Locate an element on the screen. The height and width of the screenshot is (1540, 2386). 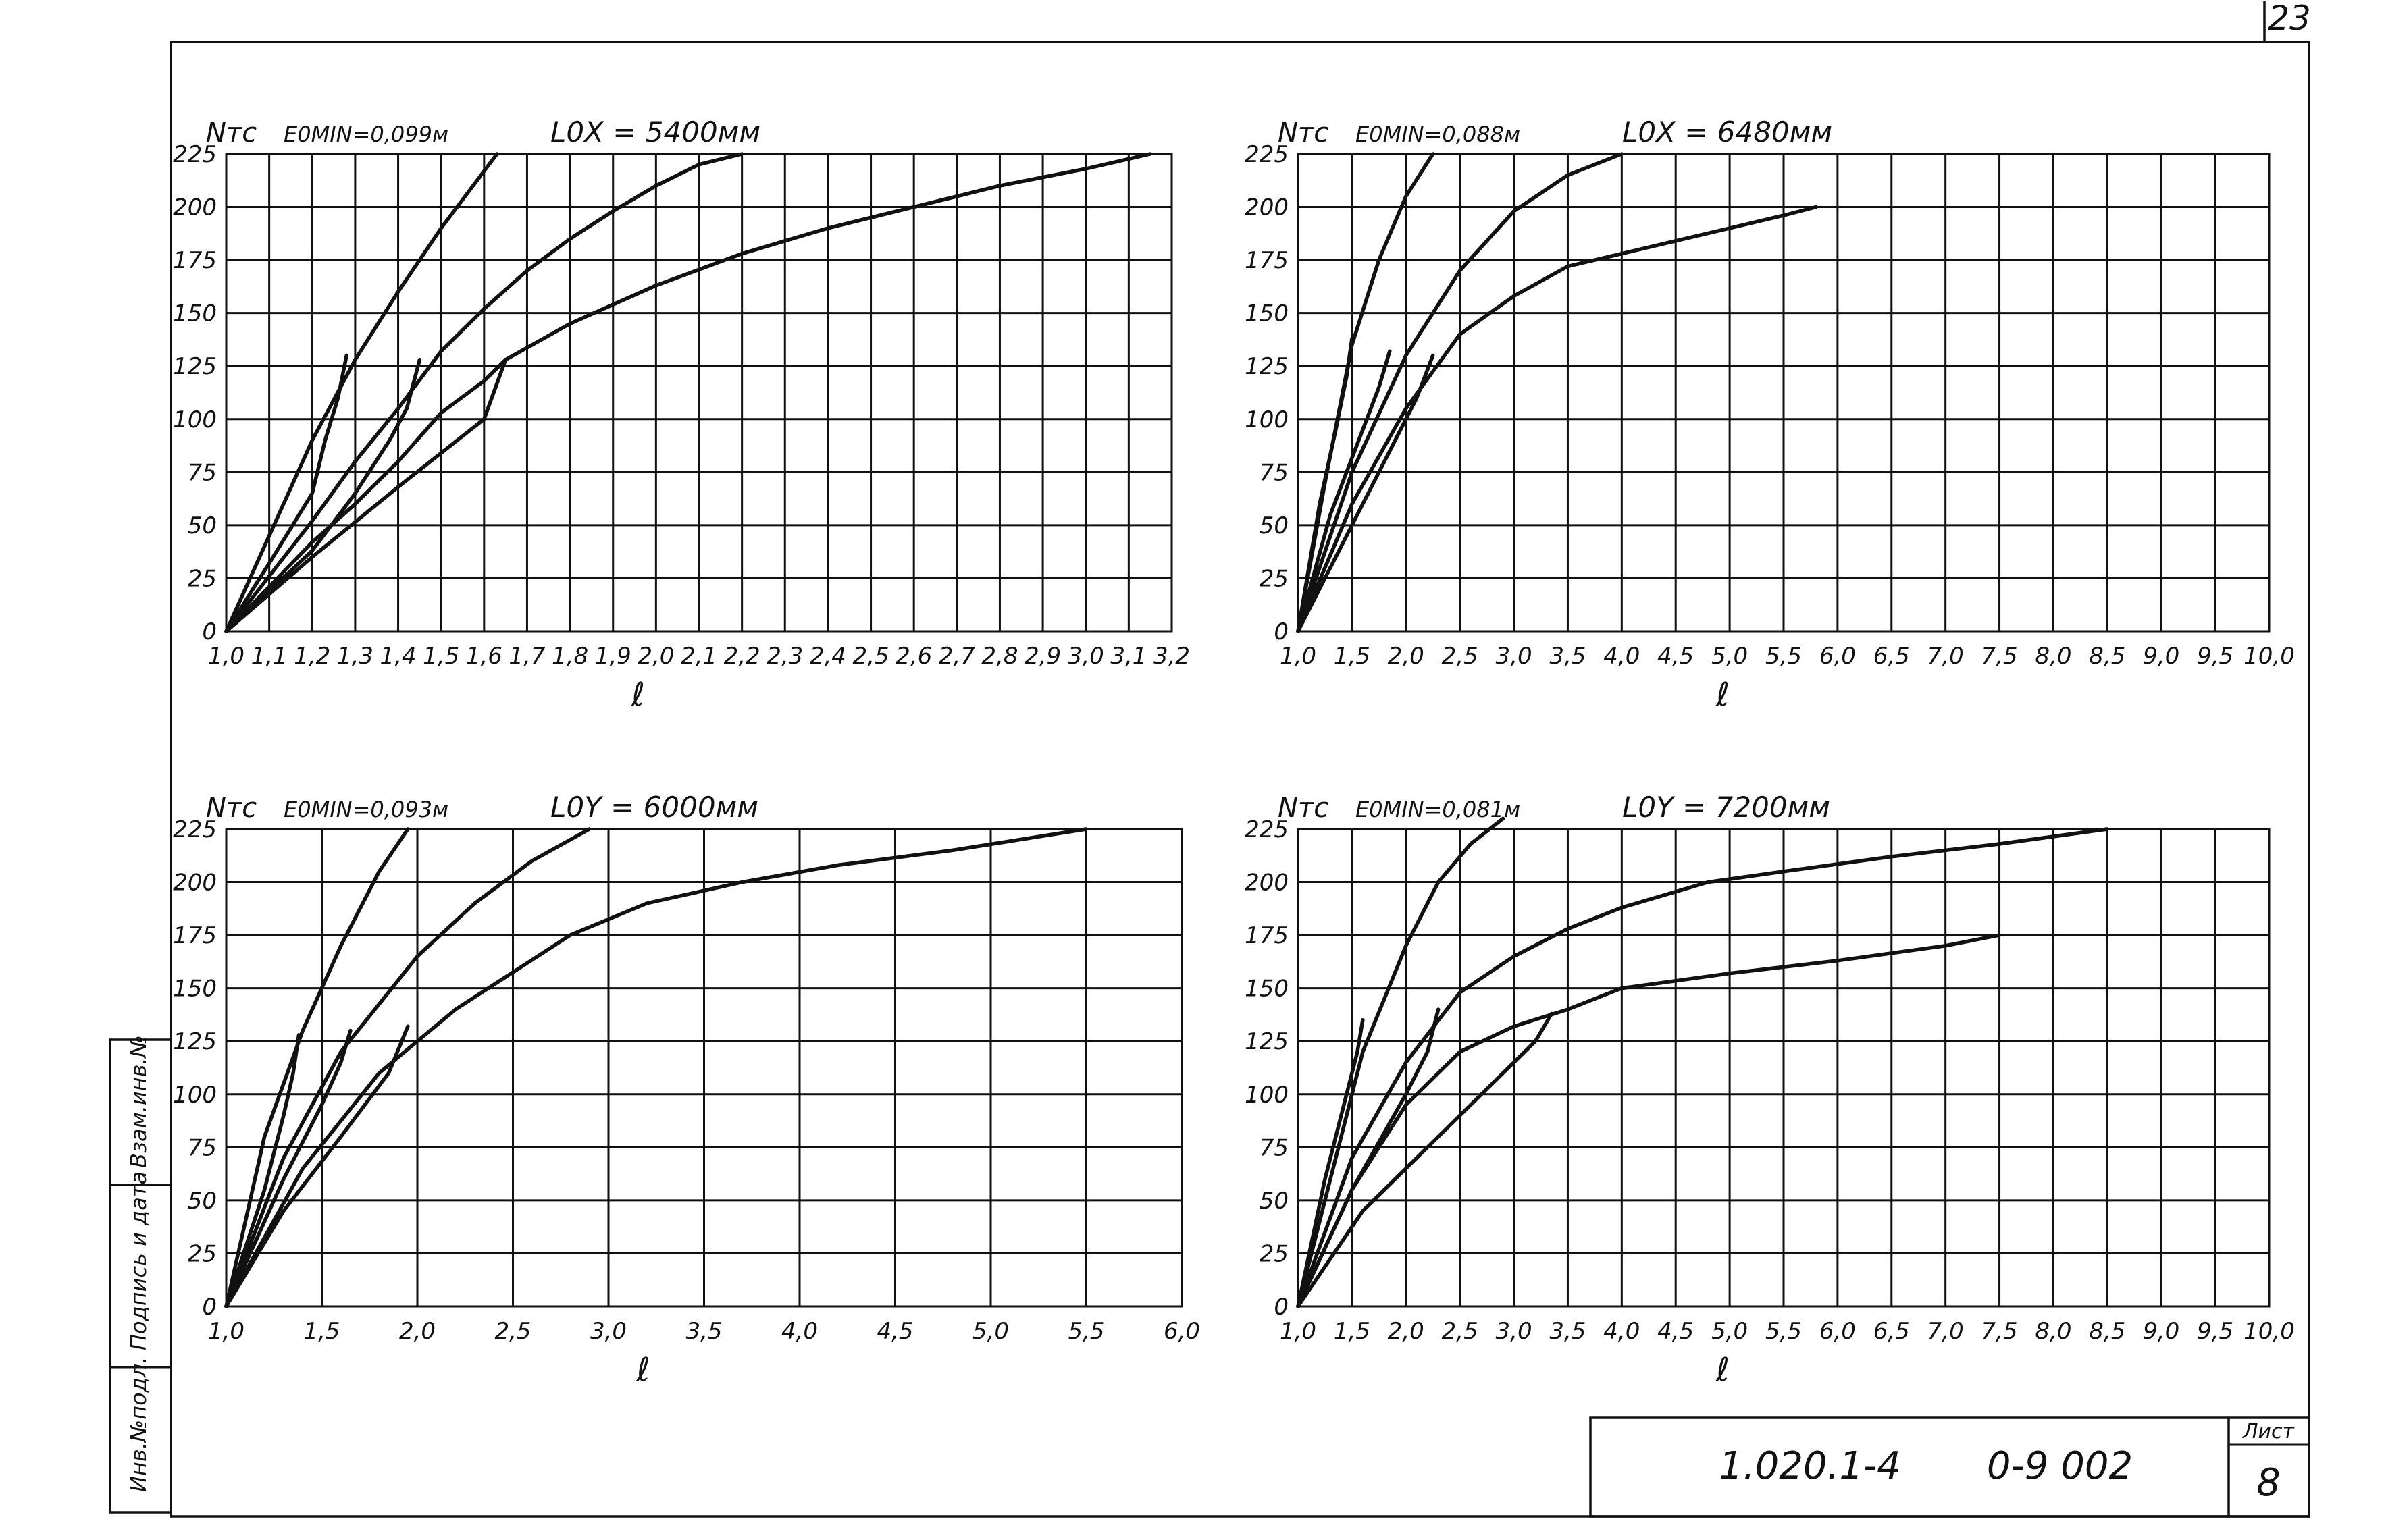
x-tick-label: 1,9 is located at coordinates (613, 656).